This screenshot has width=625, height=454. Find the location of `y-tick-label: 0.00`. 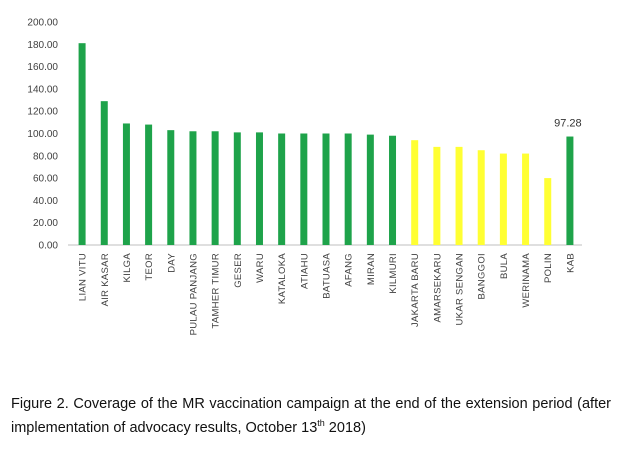

y-tick-label: 0.00 is located at coordinates (49, 246).